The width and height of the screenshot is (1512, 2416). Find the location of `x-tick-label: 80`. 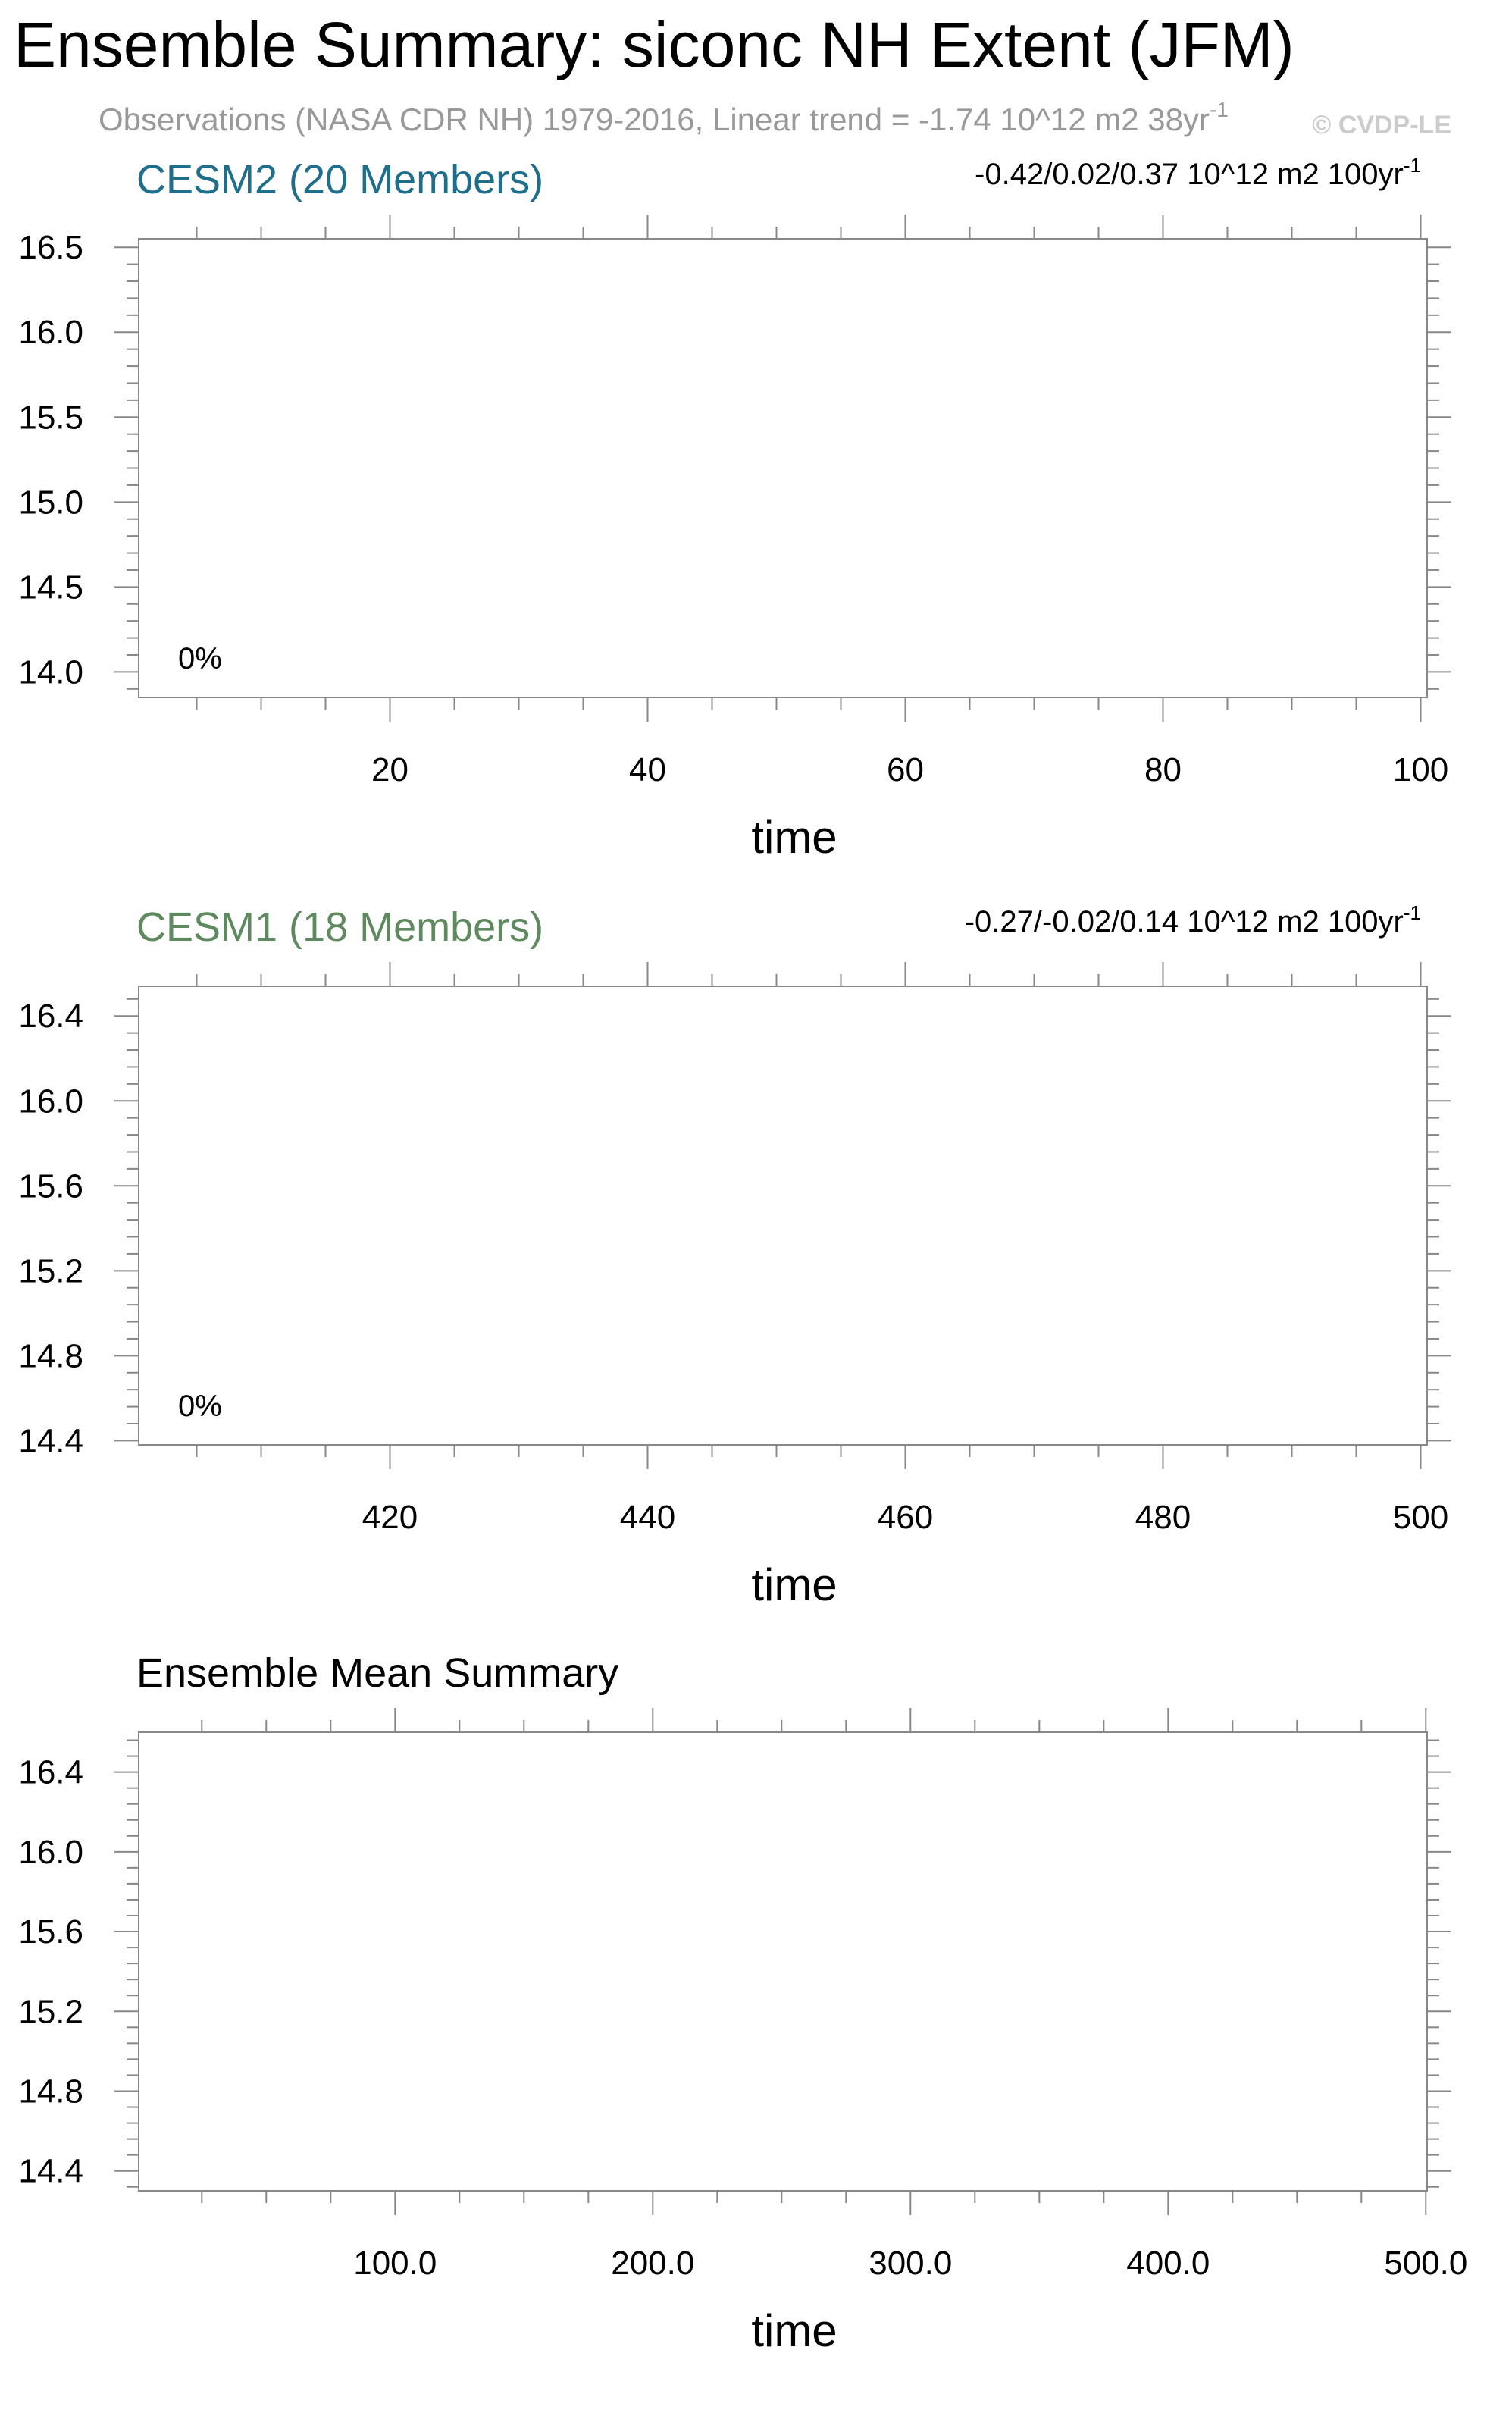

x-tick-label: 80 is located at coordinates (1163, 770).